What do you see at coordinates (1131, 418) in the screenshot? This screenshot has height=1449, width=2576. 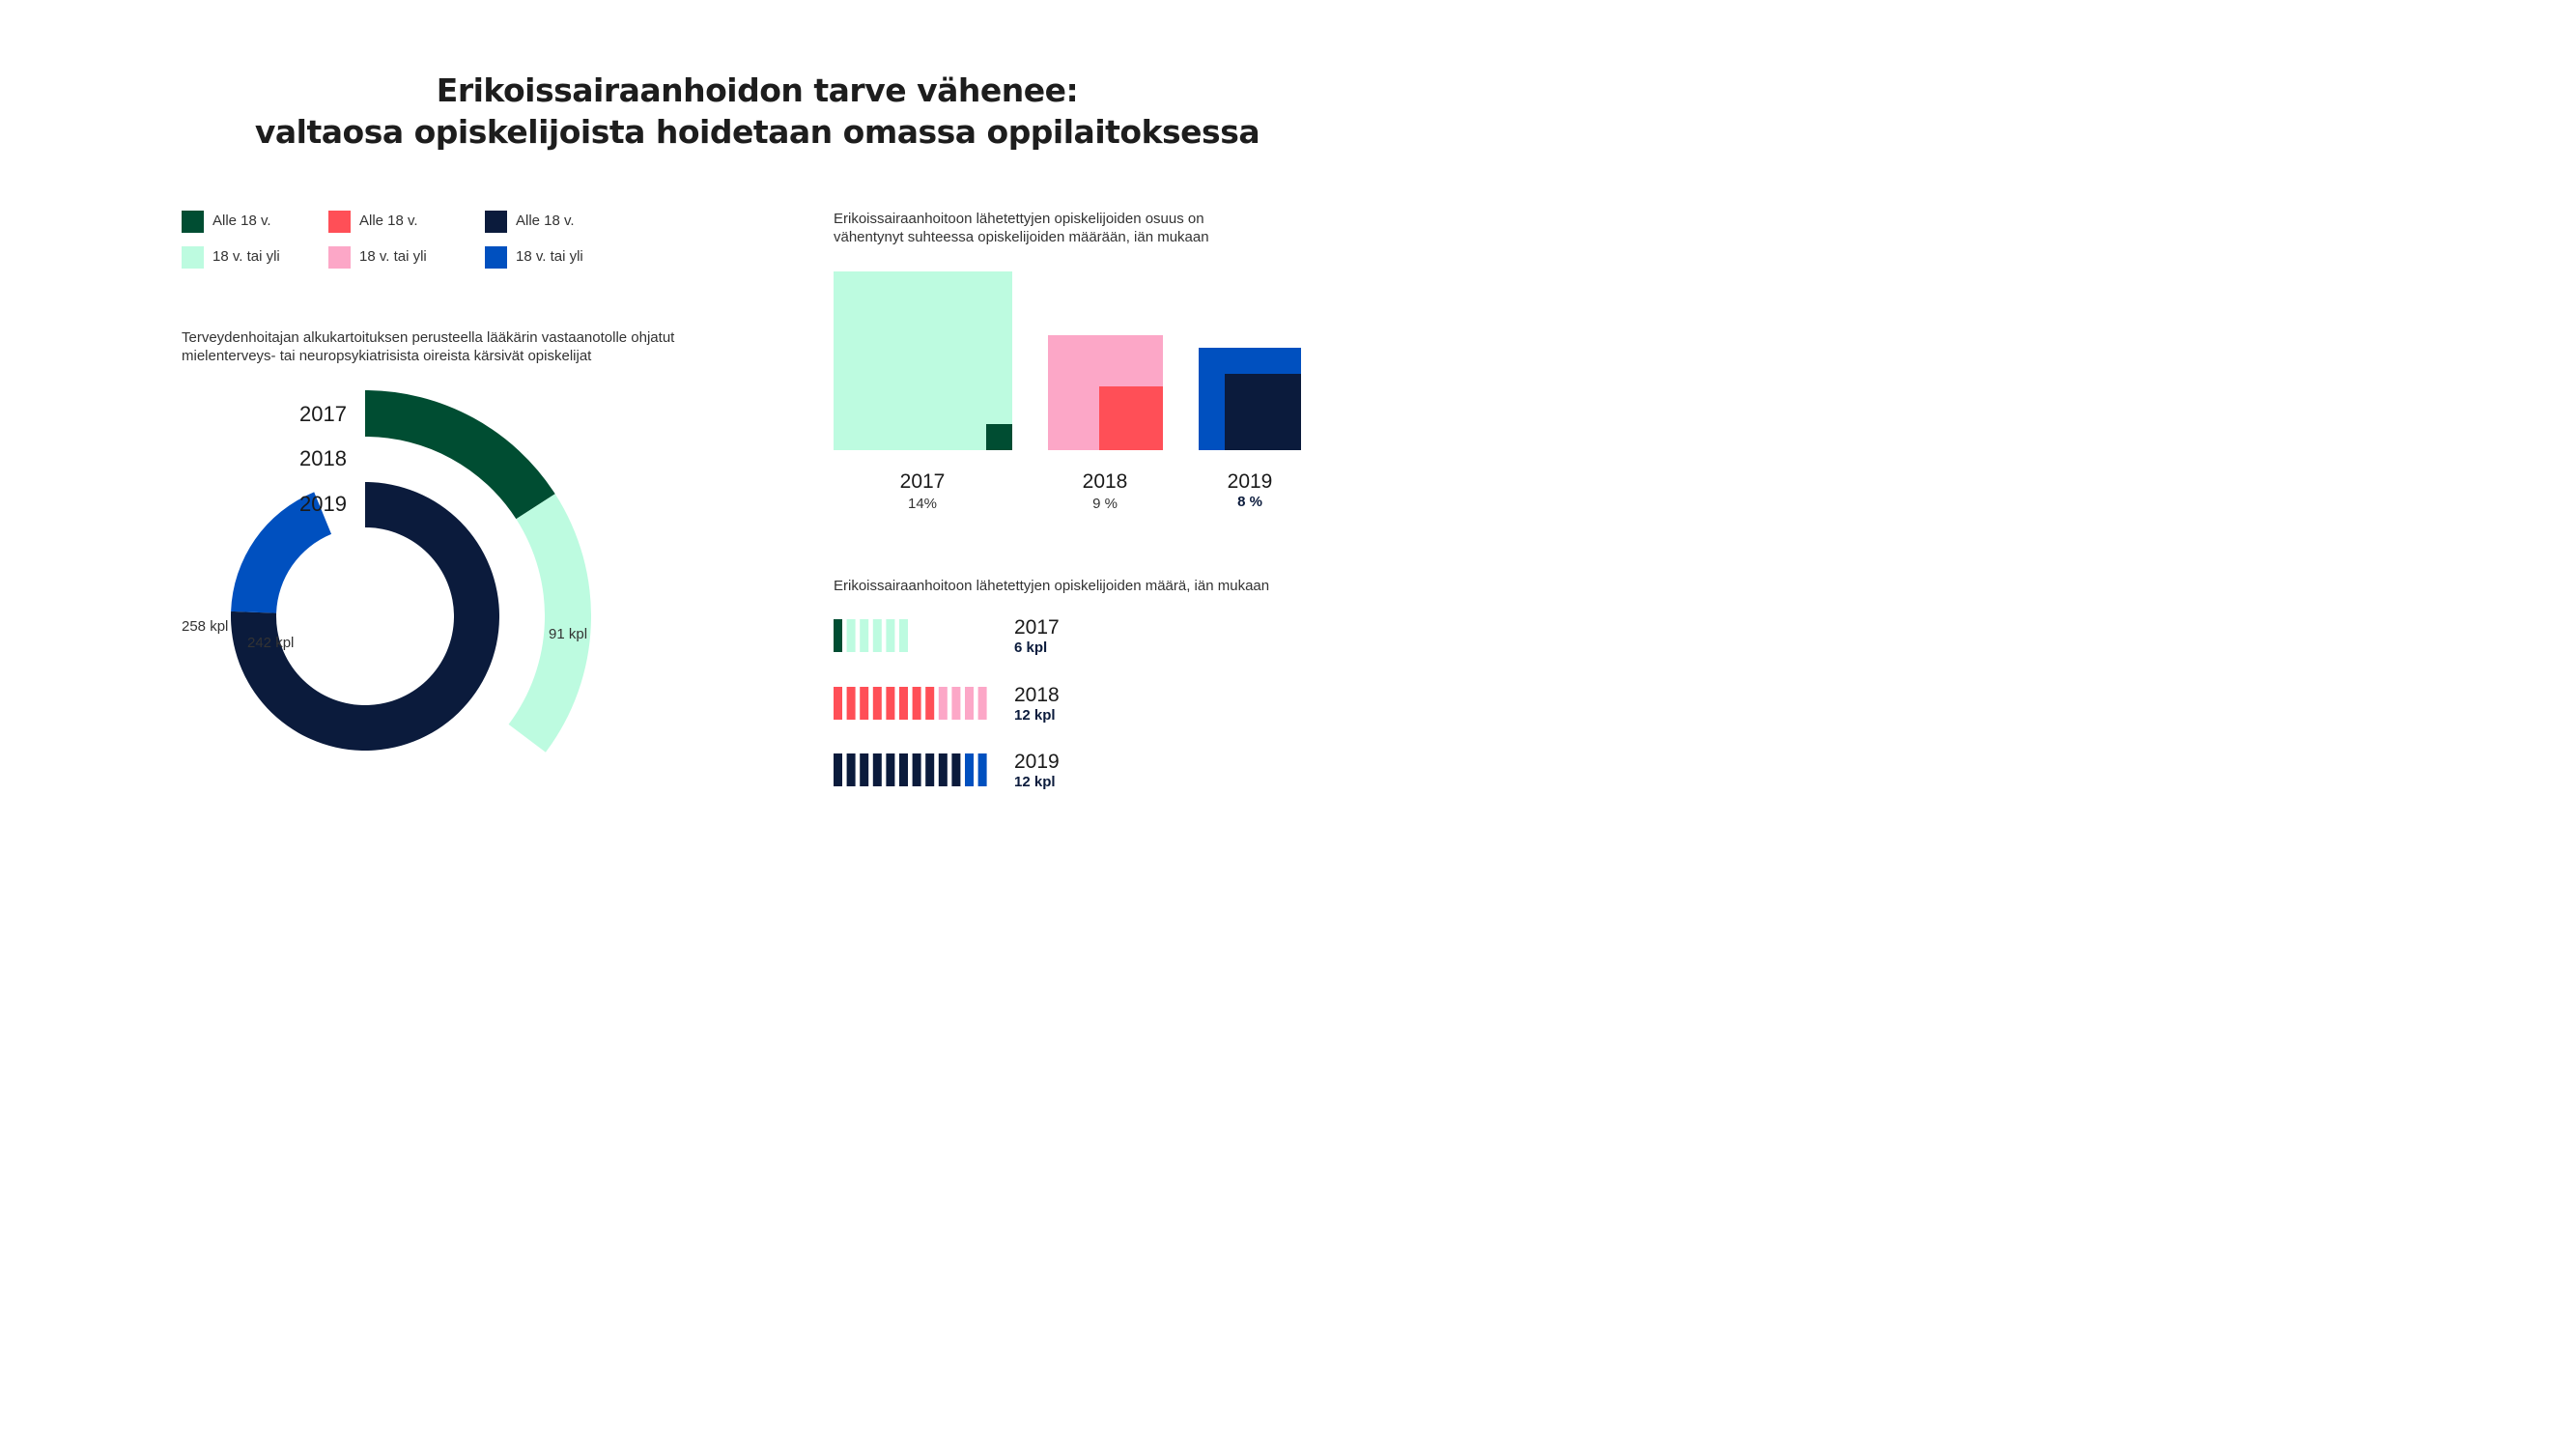 I see `square-2018-under18` at bounding box center [1131, 418].